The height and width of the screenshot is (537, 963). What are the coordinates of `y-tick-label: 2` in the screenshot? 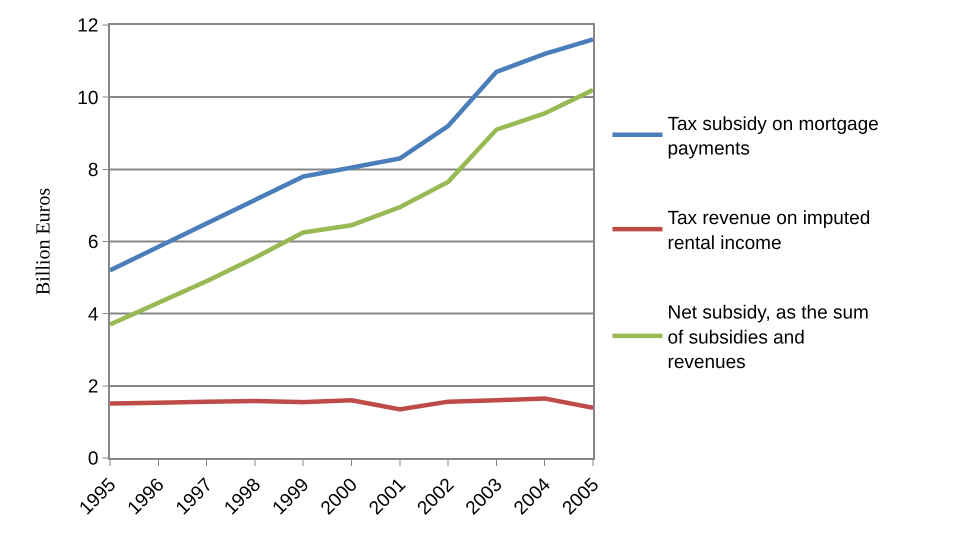 It's located at (93, 387).